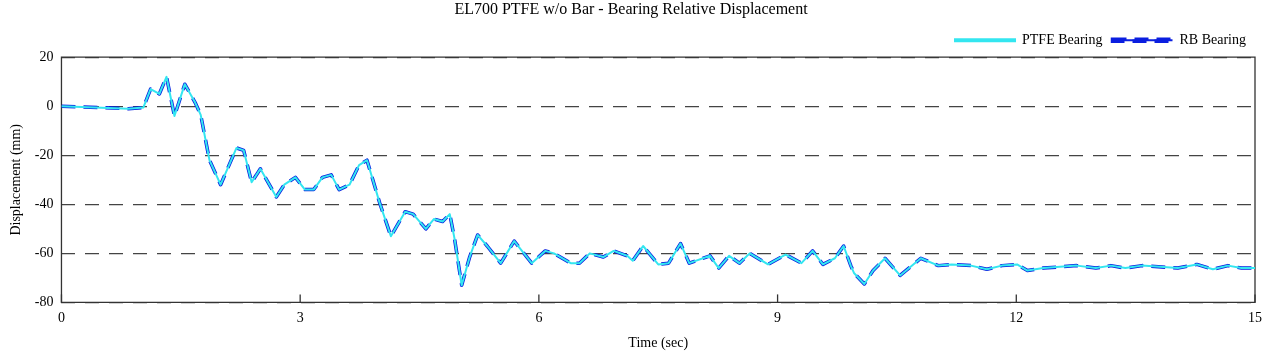  What do you see at coordinates (658, 343) in the screenshot?
I see `x-axis-title: Time (sec)` at bounding box center [658, 343].